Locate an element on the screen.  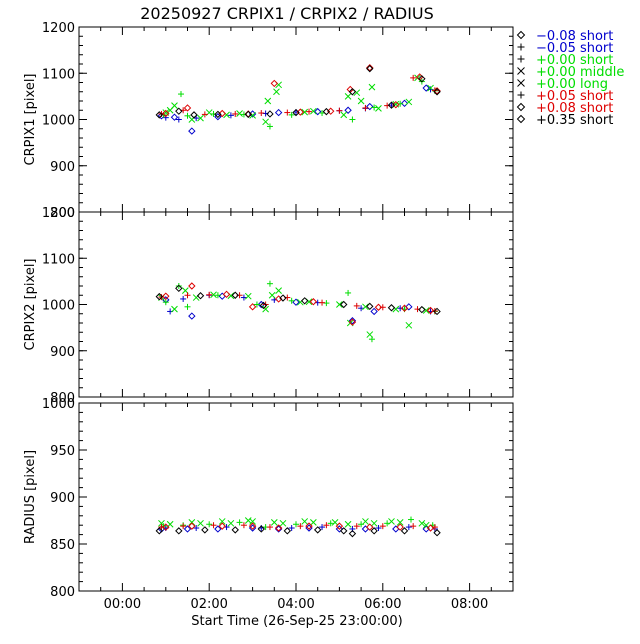
legend-label: −0.05 short is located at coordinates (574, 48).